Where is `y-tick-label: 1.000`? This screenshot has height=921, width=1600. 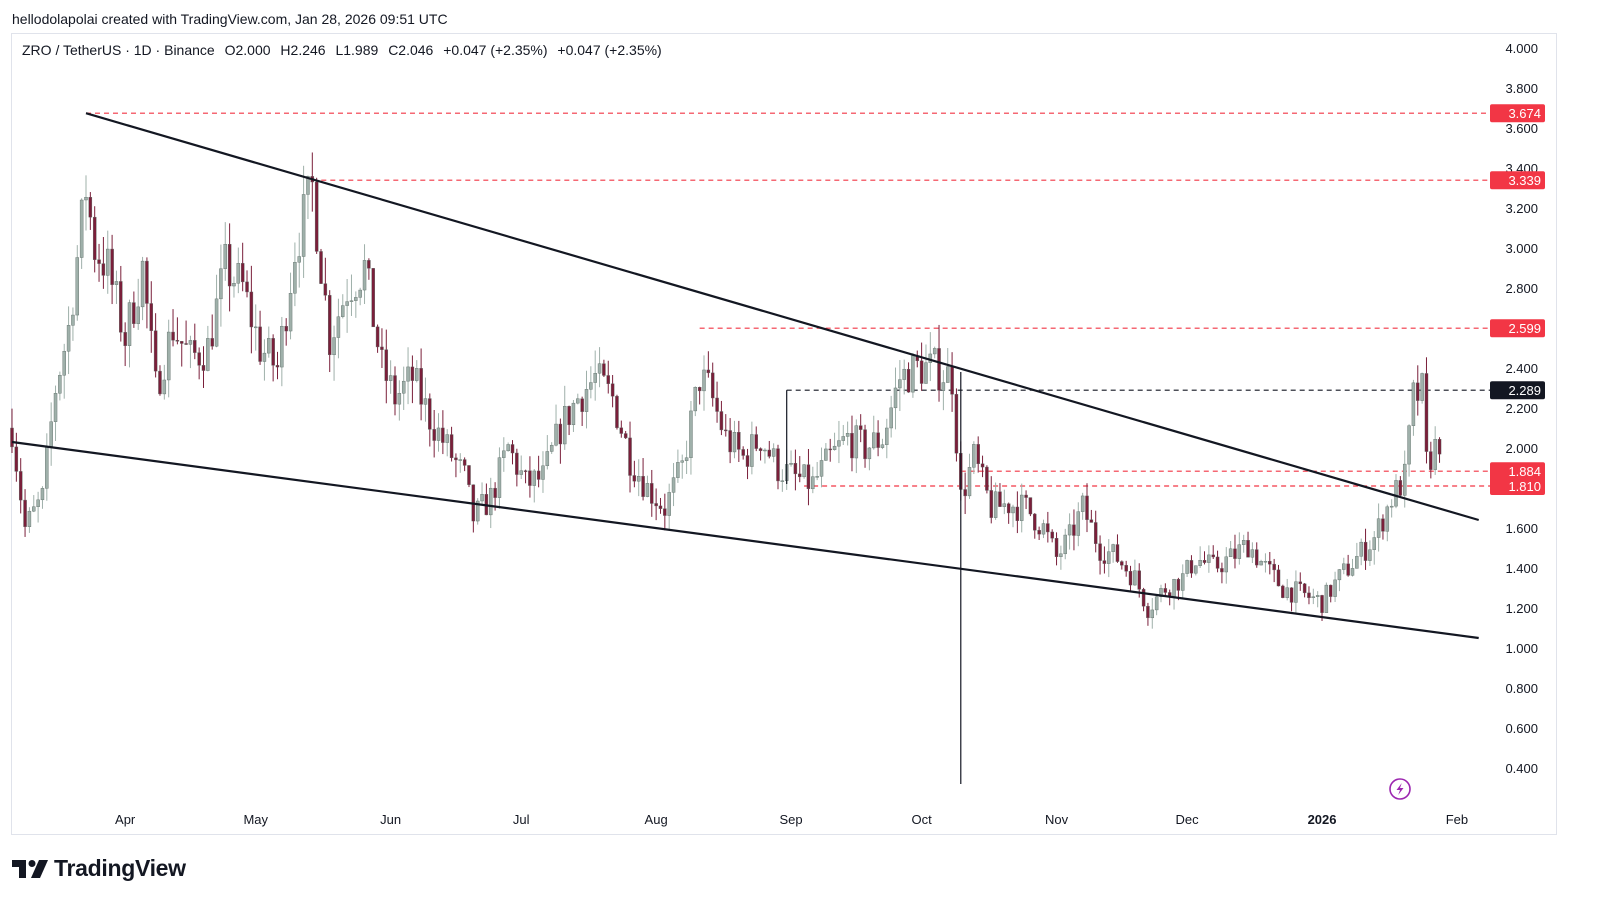 y-tick-label: 1.000 is located at coordinates (1521, 648).